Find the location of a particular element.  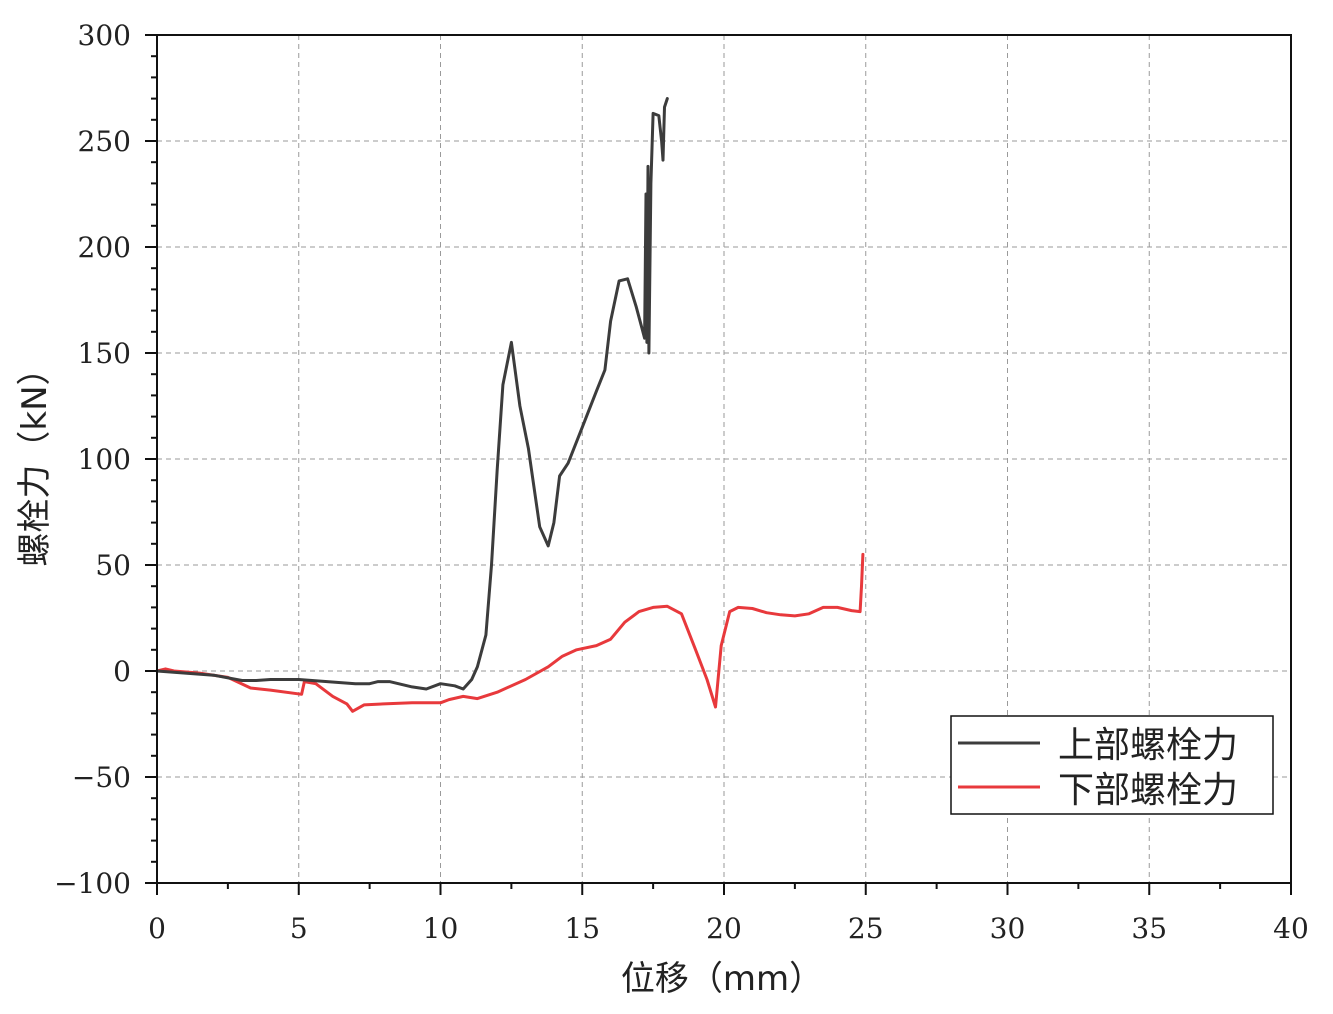

y-tick-label: −100 is located at coordinates (92, 883).